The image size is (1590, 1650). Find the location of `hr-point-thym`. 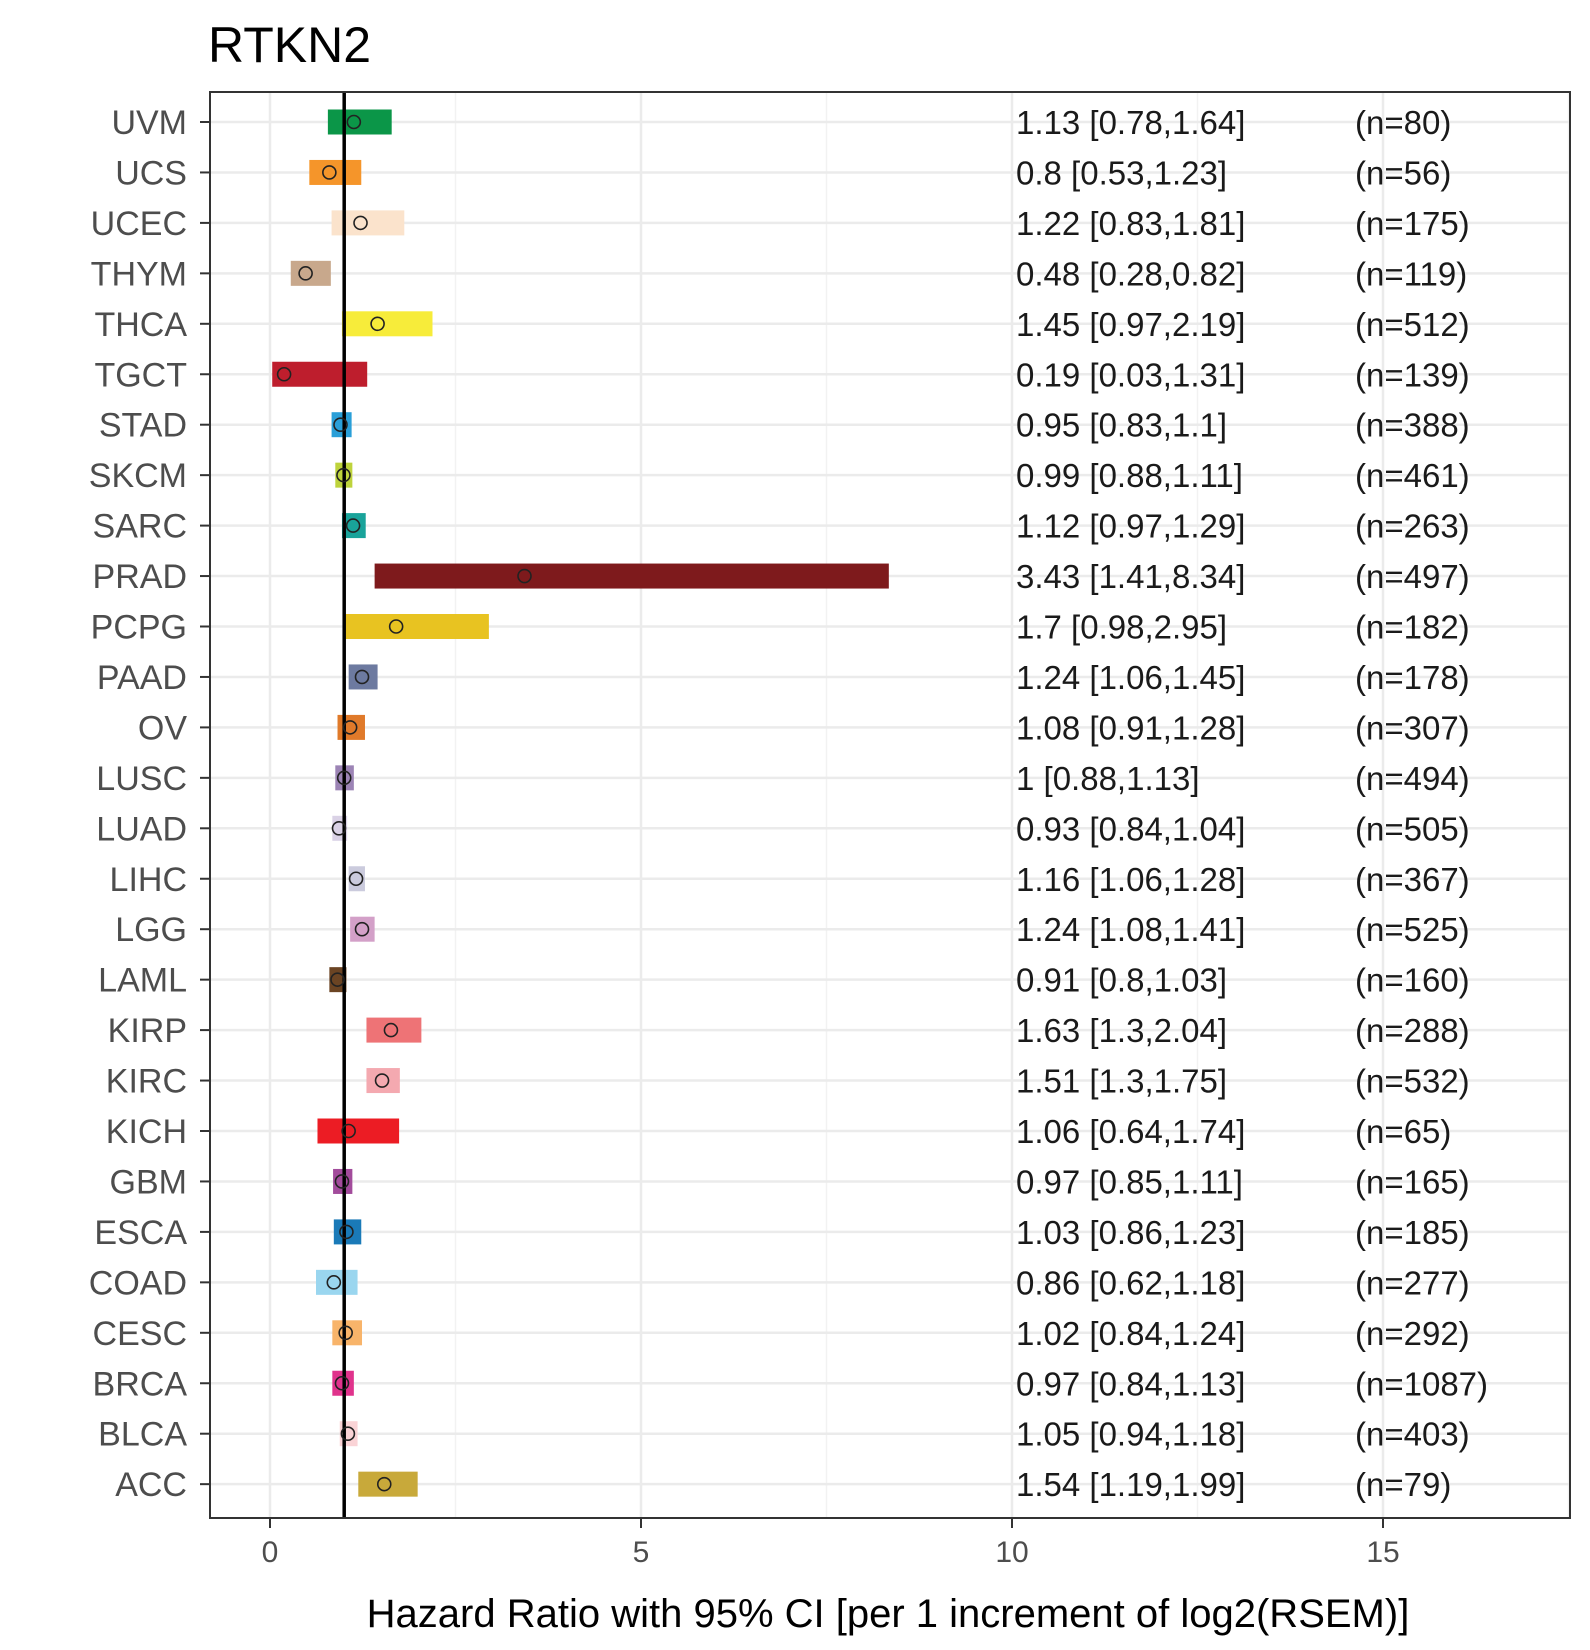

hr-point-thym is located at coordinates (305, 273).